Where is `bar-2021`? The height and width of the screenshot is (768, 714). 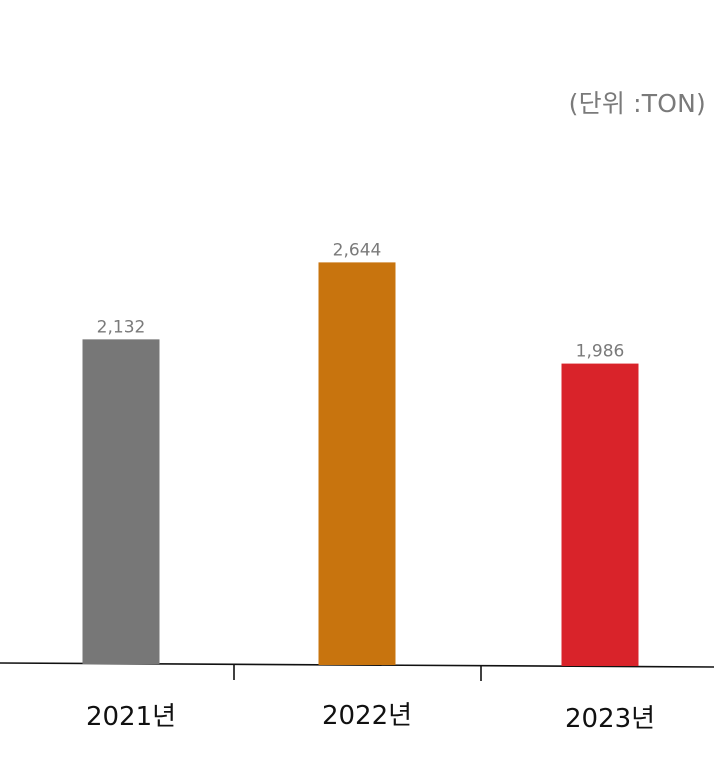
bar-2021 is located at coordinates (121, 501).